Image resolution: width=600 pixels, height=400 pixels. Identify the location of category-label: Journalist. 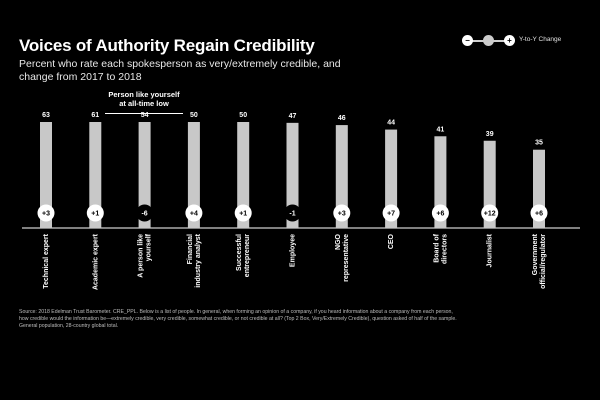
(490, 250).